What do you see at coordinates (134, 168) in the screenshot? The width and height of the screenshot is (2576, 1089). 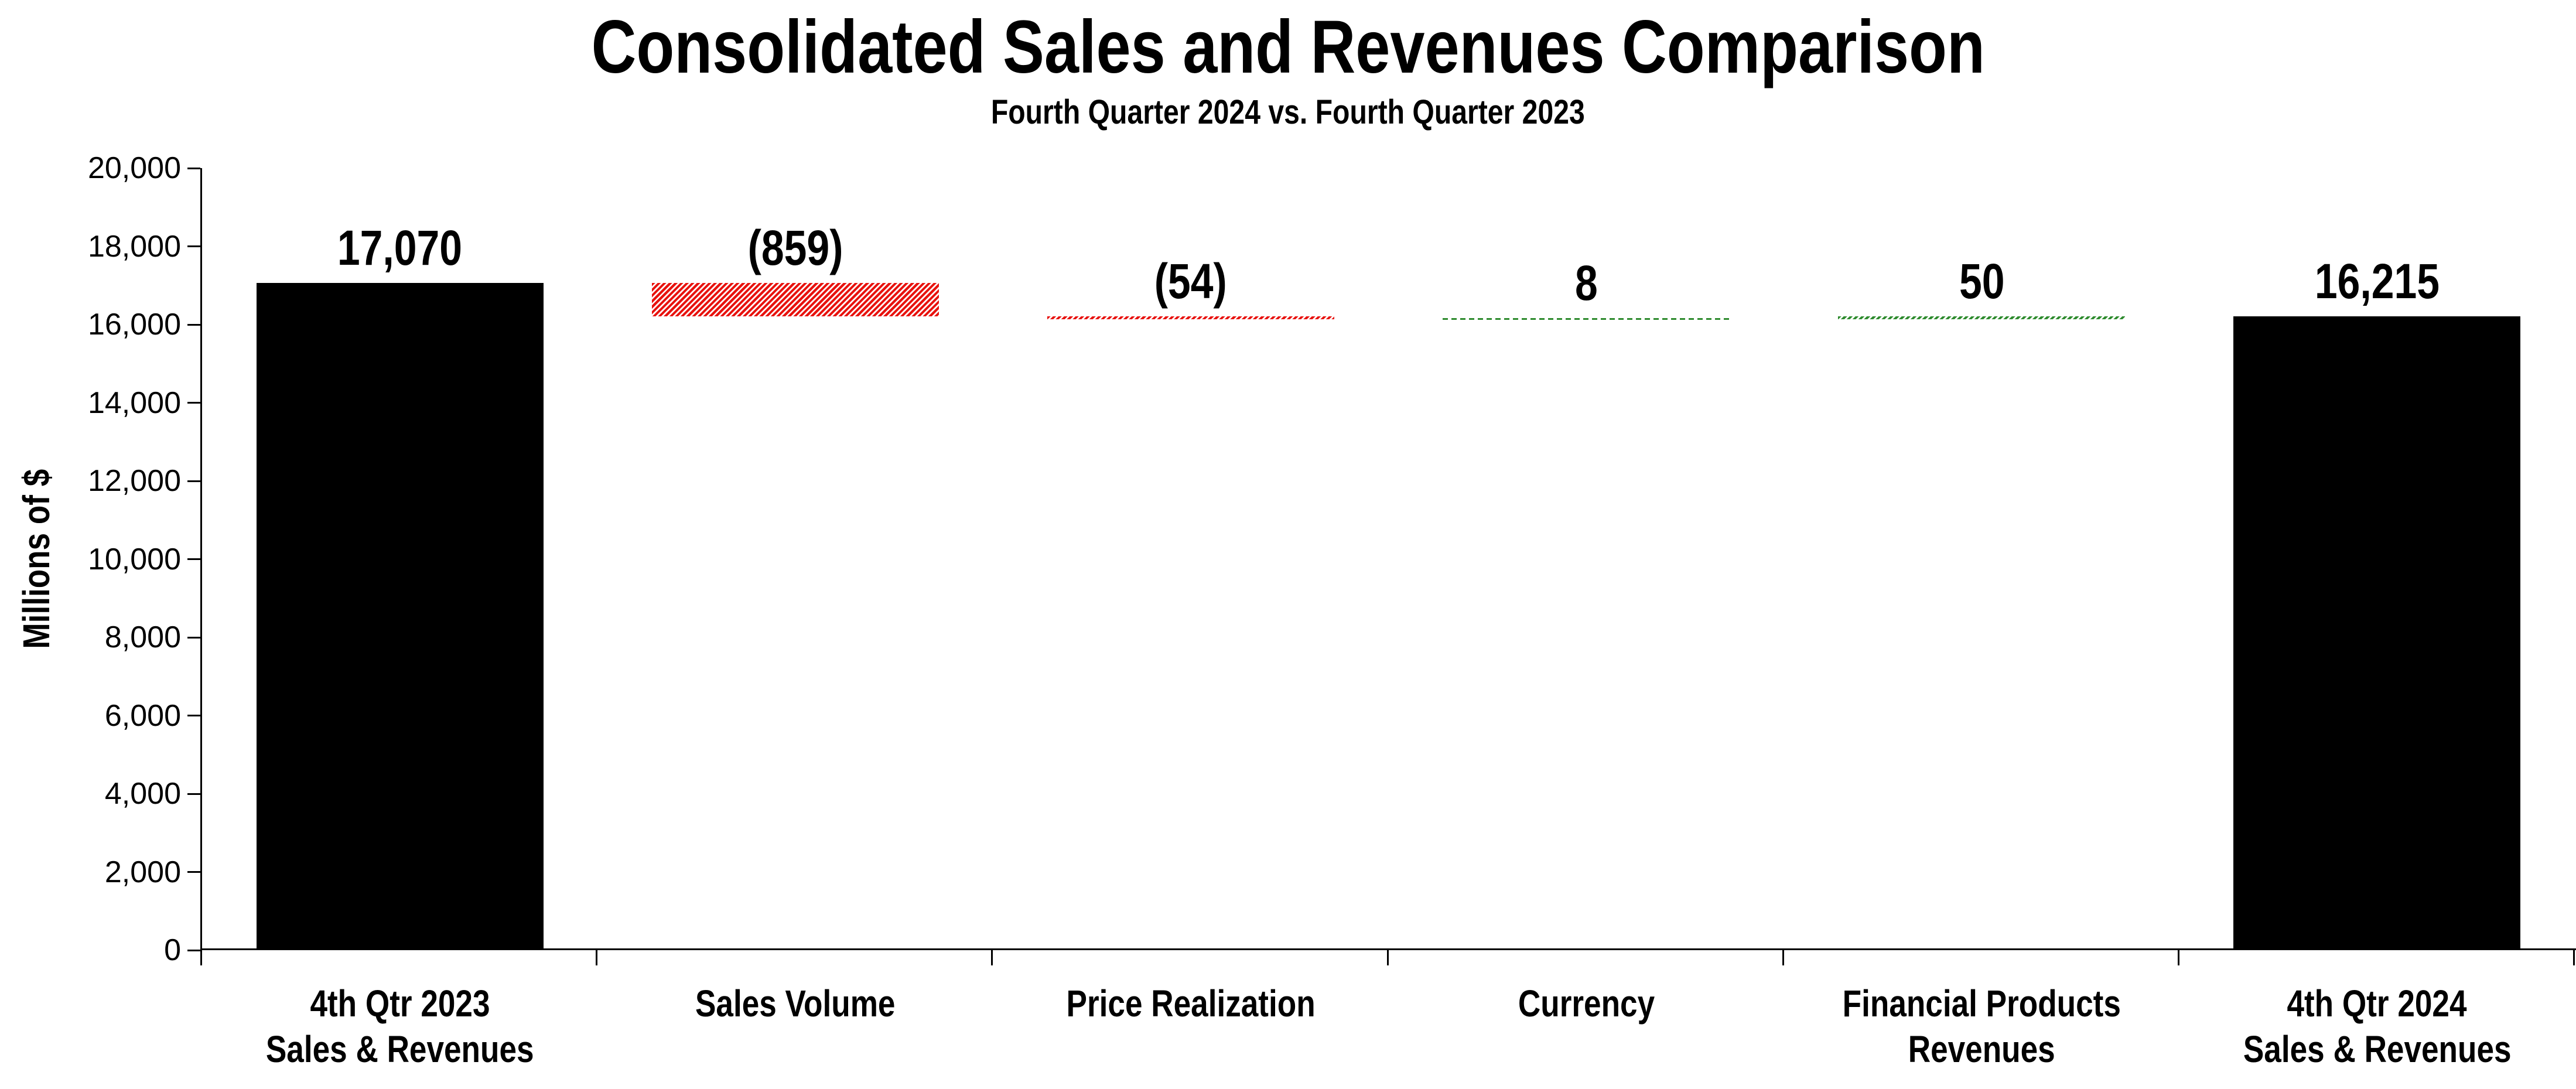 I see `y-tick-label: 20,000` at bounding box center [134, 168].